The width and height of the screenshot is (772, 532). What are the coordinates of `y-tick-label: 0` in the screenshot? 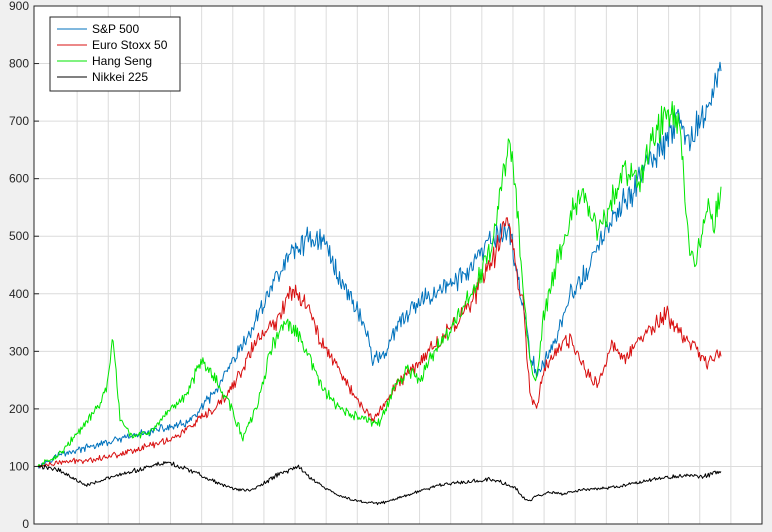 It's located at (25, 524).